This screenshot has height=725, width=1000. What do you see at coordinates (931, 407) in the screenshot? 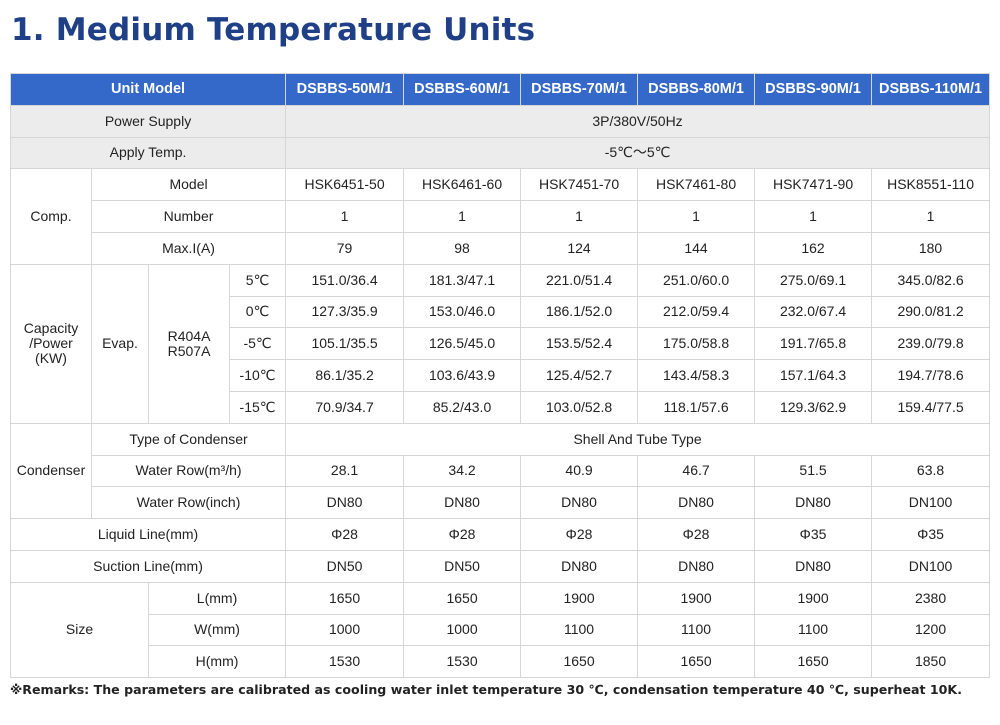
I see `table-cell: 159.4/77.5` at bounding box center [931, 407].